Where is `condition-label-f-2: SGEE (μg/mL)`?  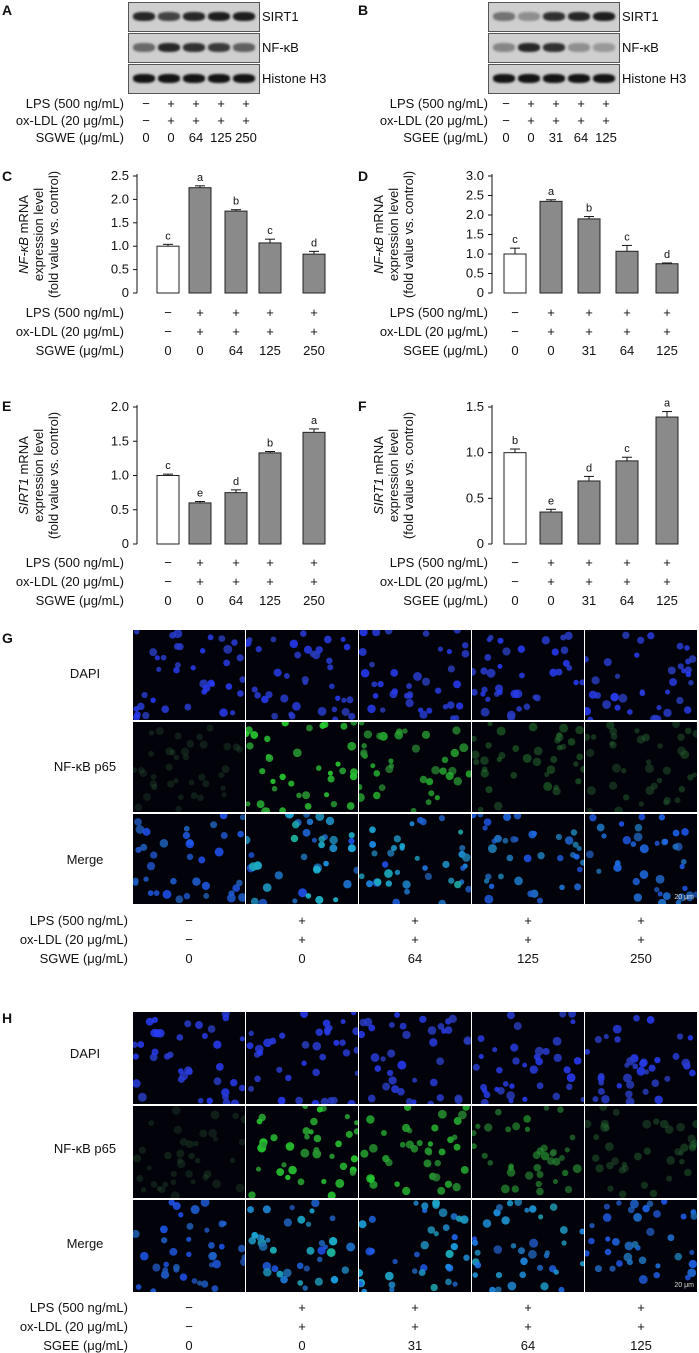 condition-label-f-2: SGEE (μg/mL) is located at coordinates (445, 600).